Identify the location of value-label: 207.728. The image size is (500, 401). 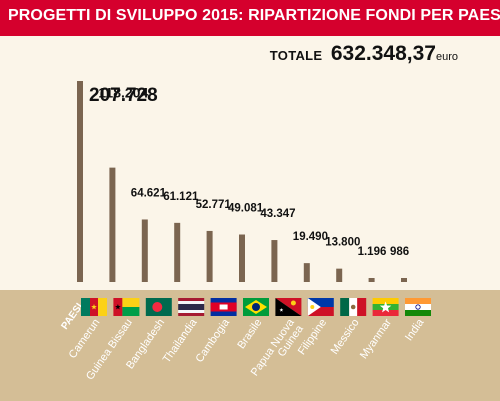
(123, 95).